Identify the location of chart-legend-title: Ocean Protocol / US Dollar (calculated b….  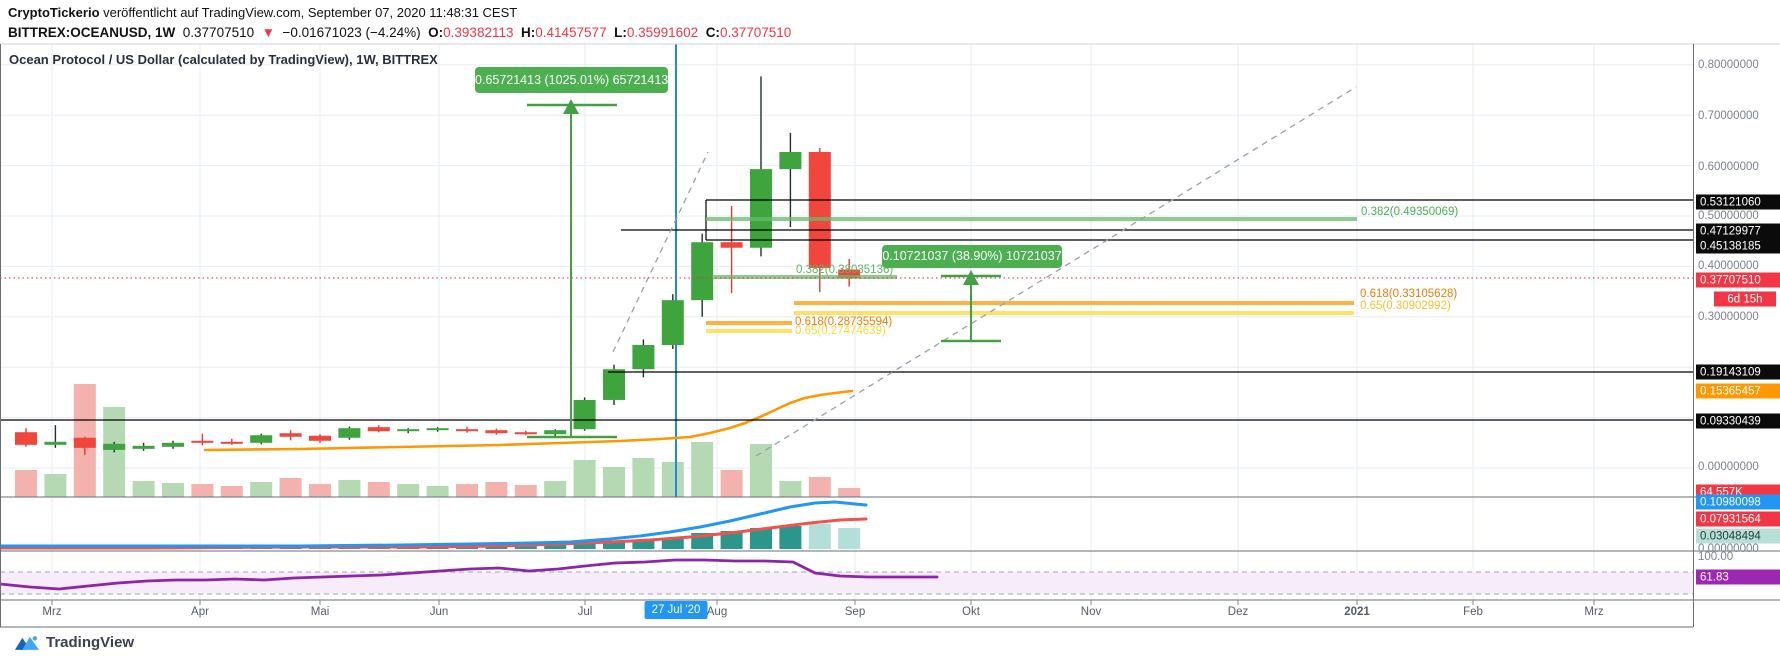
(223, 59).